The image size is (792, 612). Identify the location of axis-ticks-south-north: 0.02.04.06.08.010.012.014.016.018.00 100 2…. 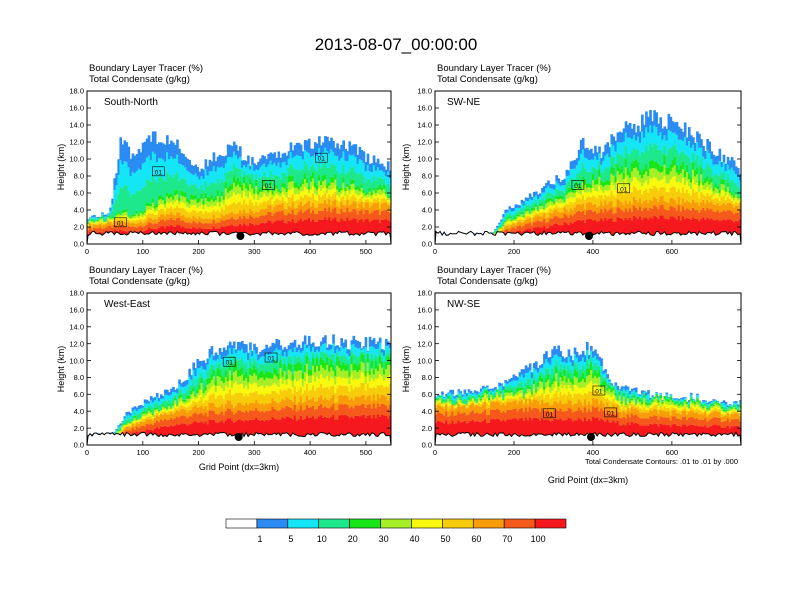
(230, 171).